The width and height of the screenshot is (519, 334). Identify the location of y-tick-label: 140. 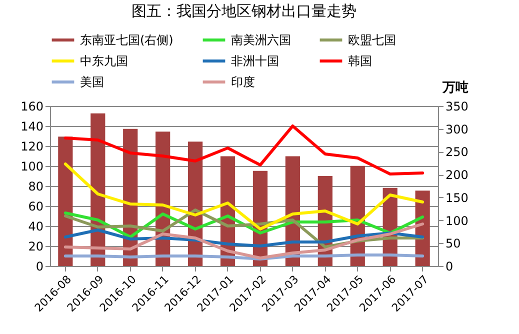
(32, 127).